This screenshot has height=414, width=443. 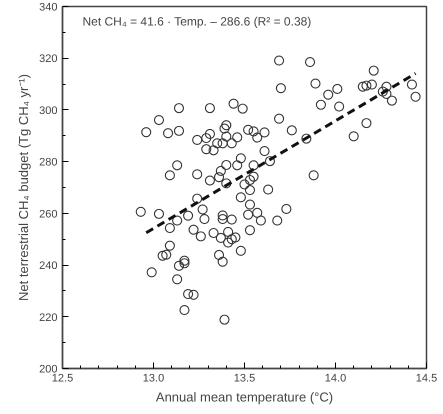 I want to click on y-axis-title: Net terrestrial CH₄ budget (Tg CH₄ yr⁻¹), so click(x=24, y=187).